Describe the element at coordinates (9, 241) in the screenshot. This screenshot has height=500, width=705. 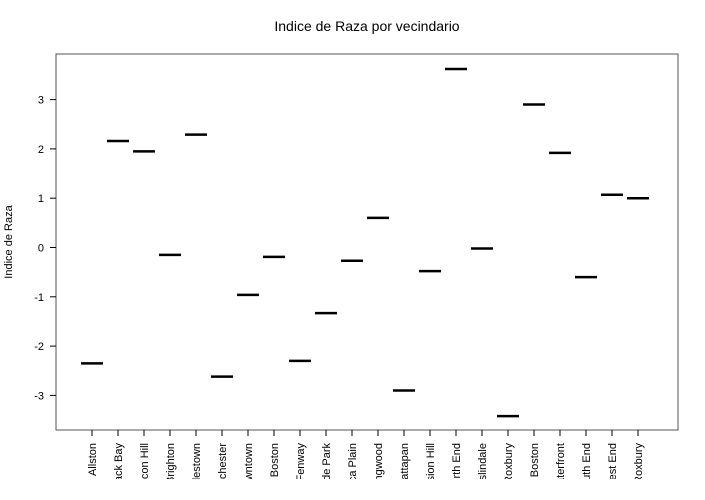
I see `y-axis-label: Indice de Raza` at that location.